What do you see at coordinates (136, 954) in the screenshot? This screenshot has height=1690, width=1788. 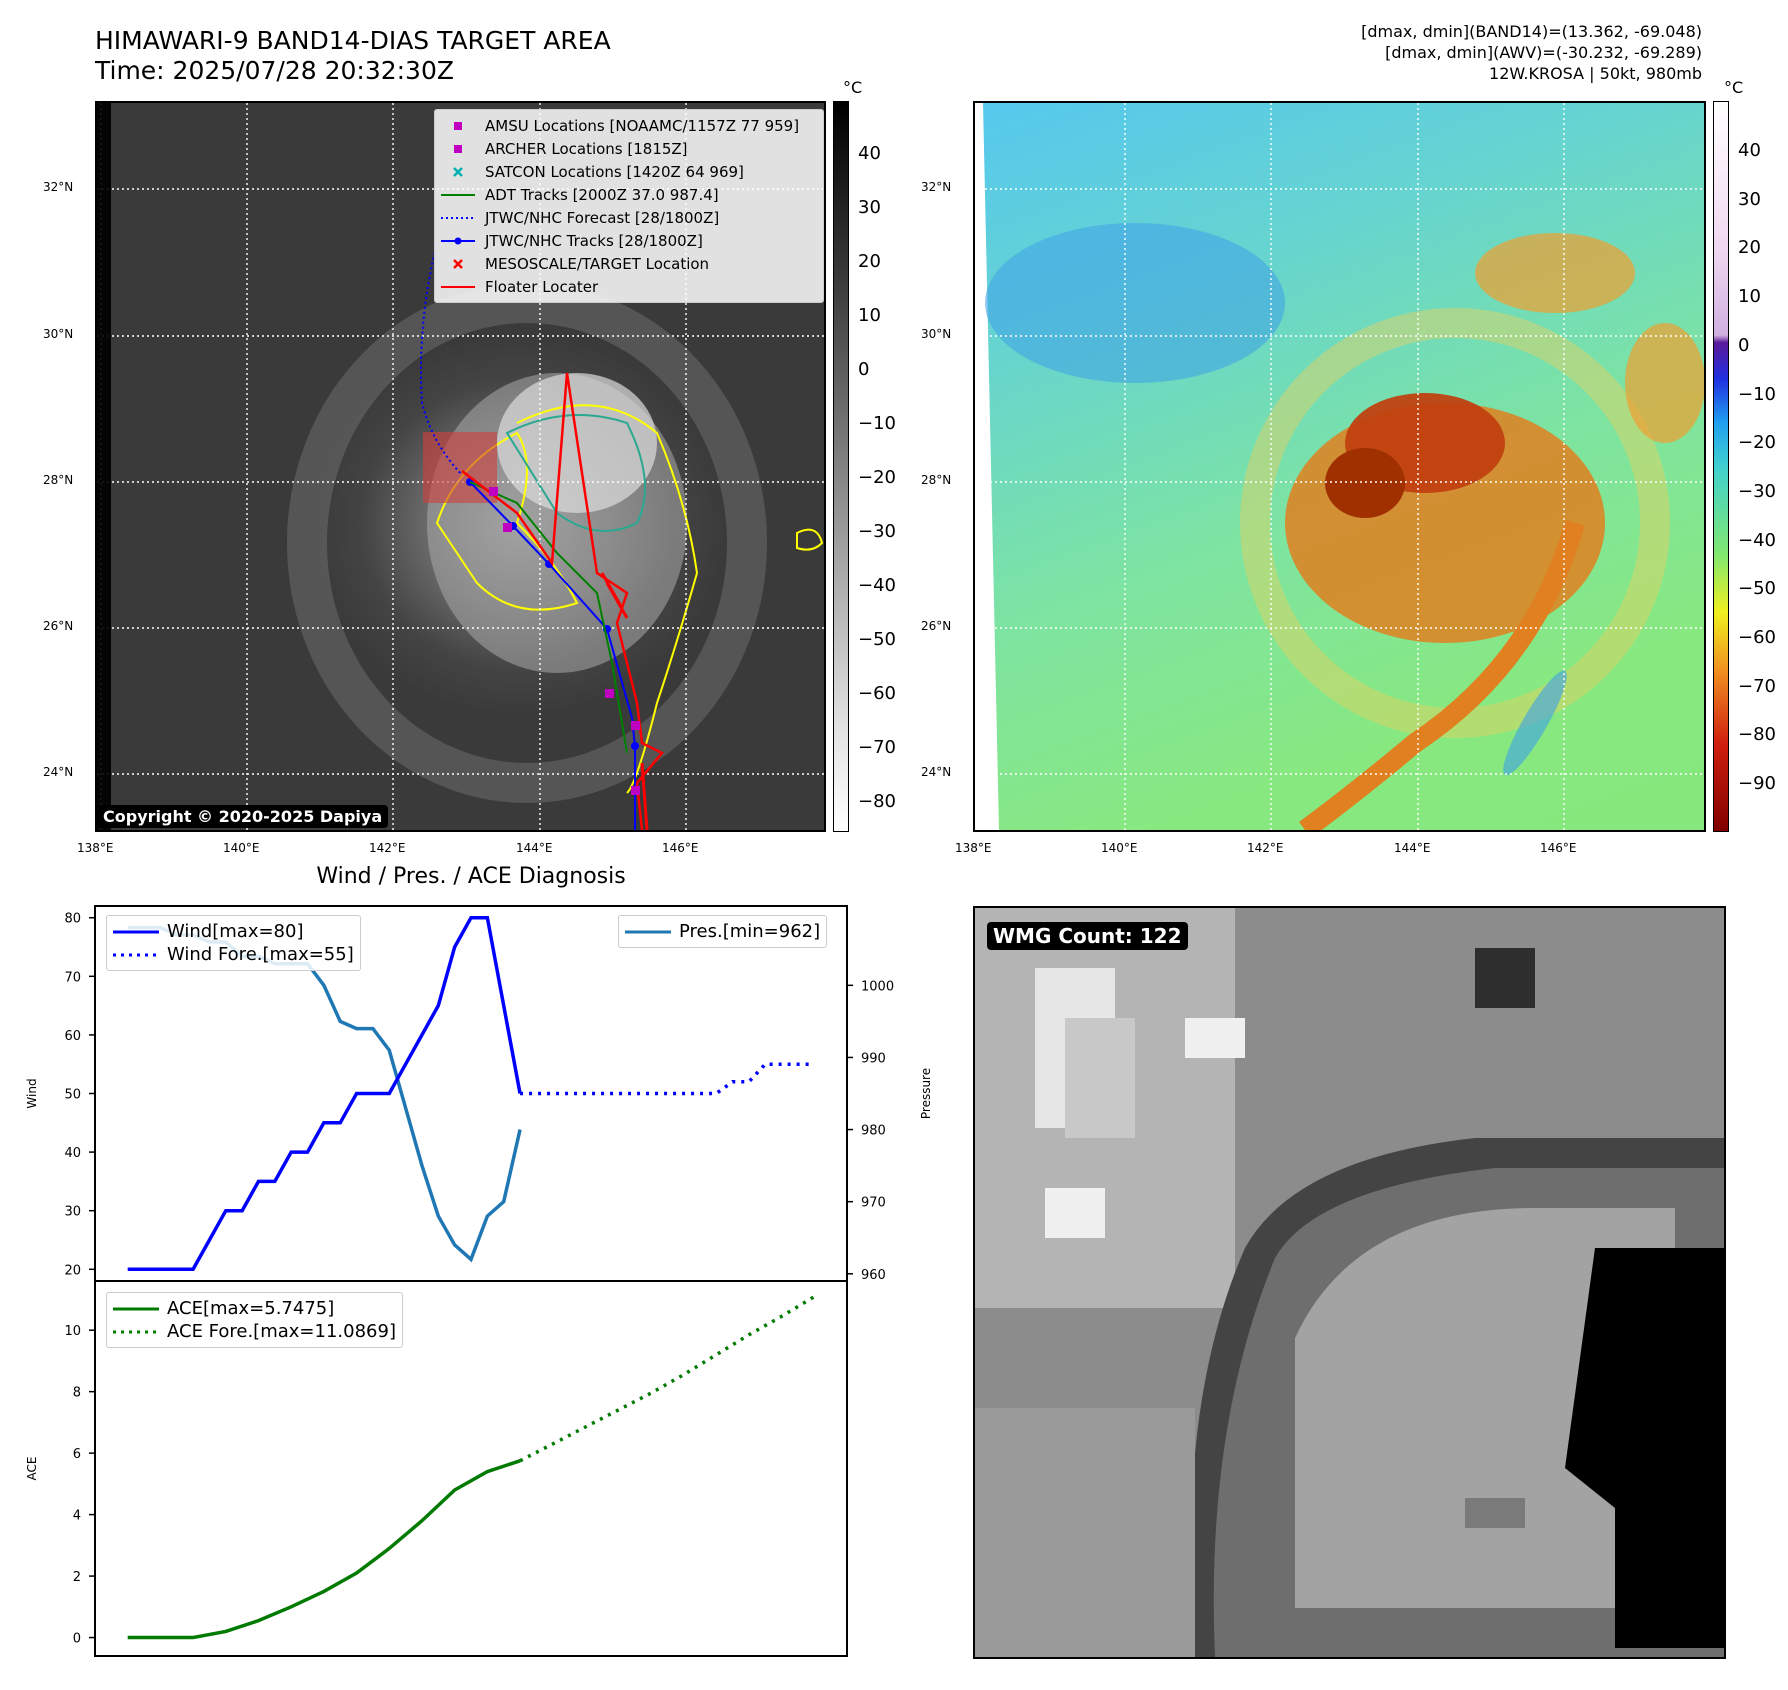 I see `wind-fore-legend-swatch` at bounding box center [136, 954].